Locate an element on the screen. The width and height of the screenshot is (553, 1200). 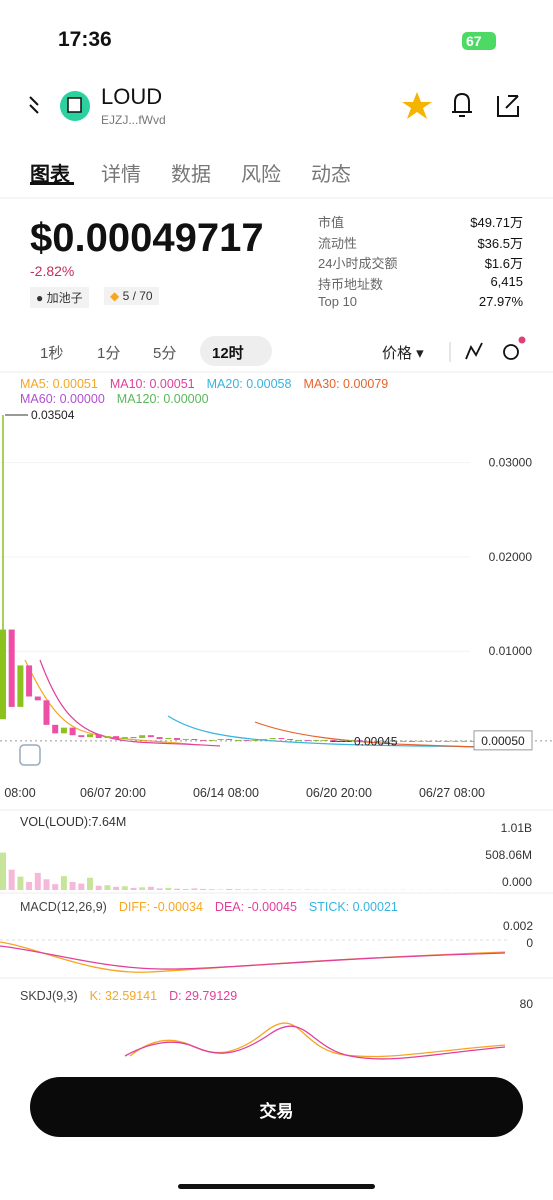
score-badge: ◆ 5 / 70 is located at coordinates (131, 296).